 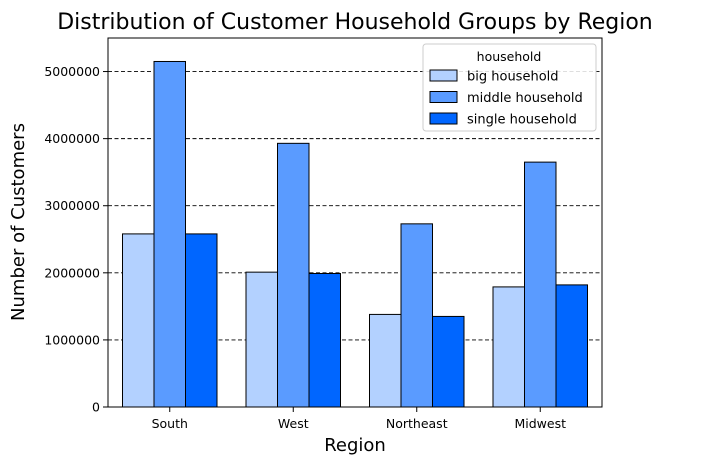 I want to click on y-tick-label: 5000000, so click(x=72, y=71).